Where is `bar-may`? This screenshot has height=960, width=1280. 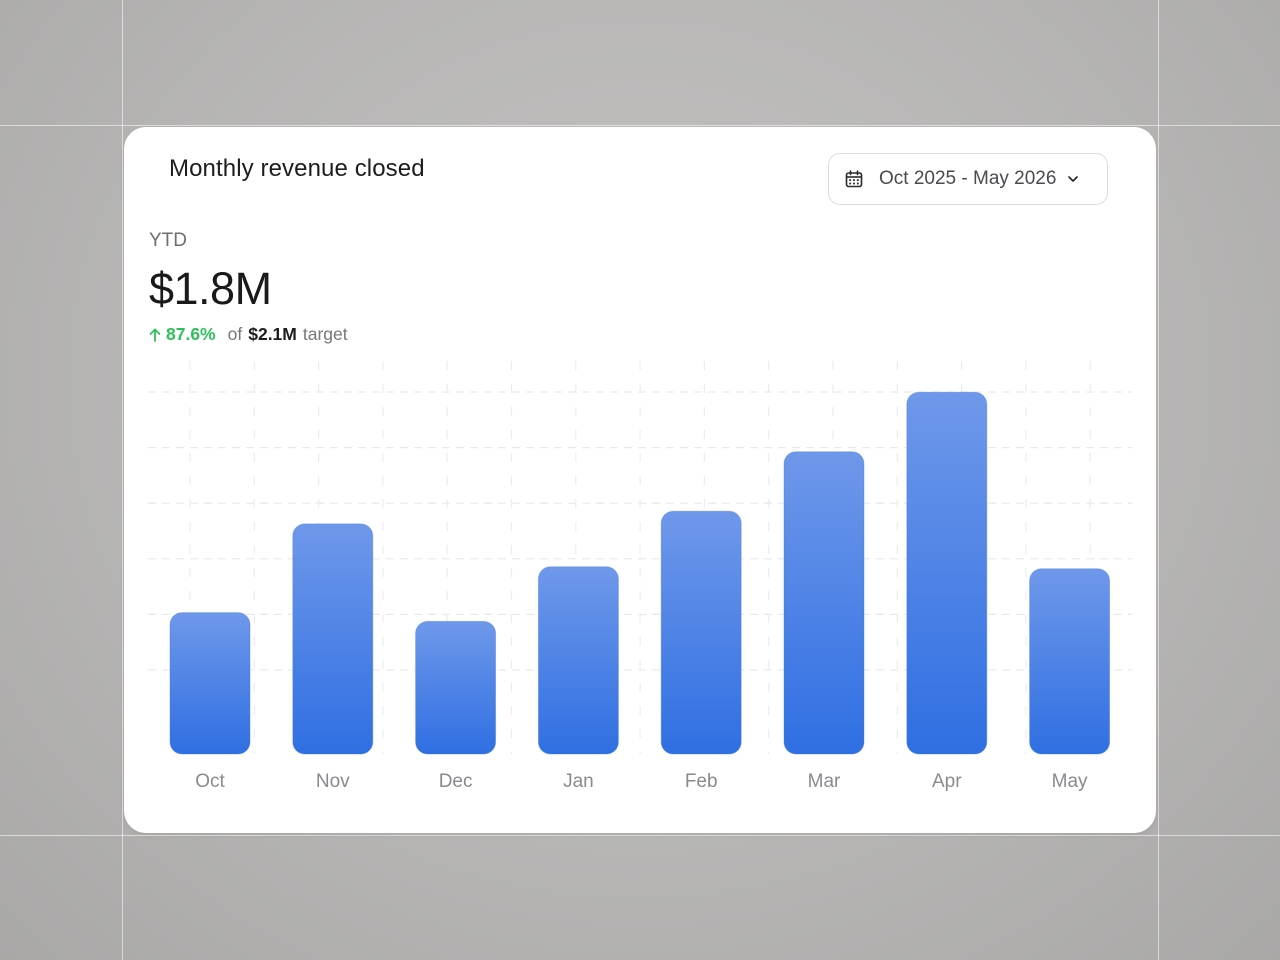
bar-may is located at coordinates (1070, 661).